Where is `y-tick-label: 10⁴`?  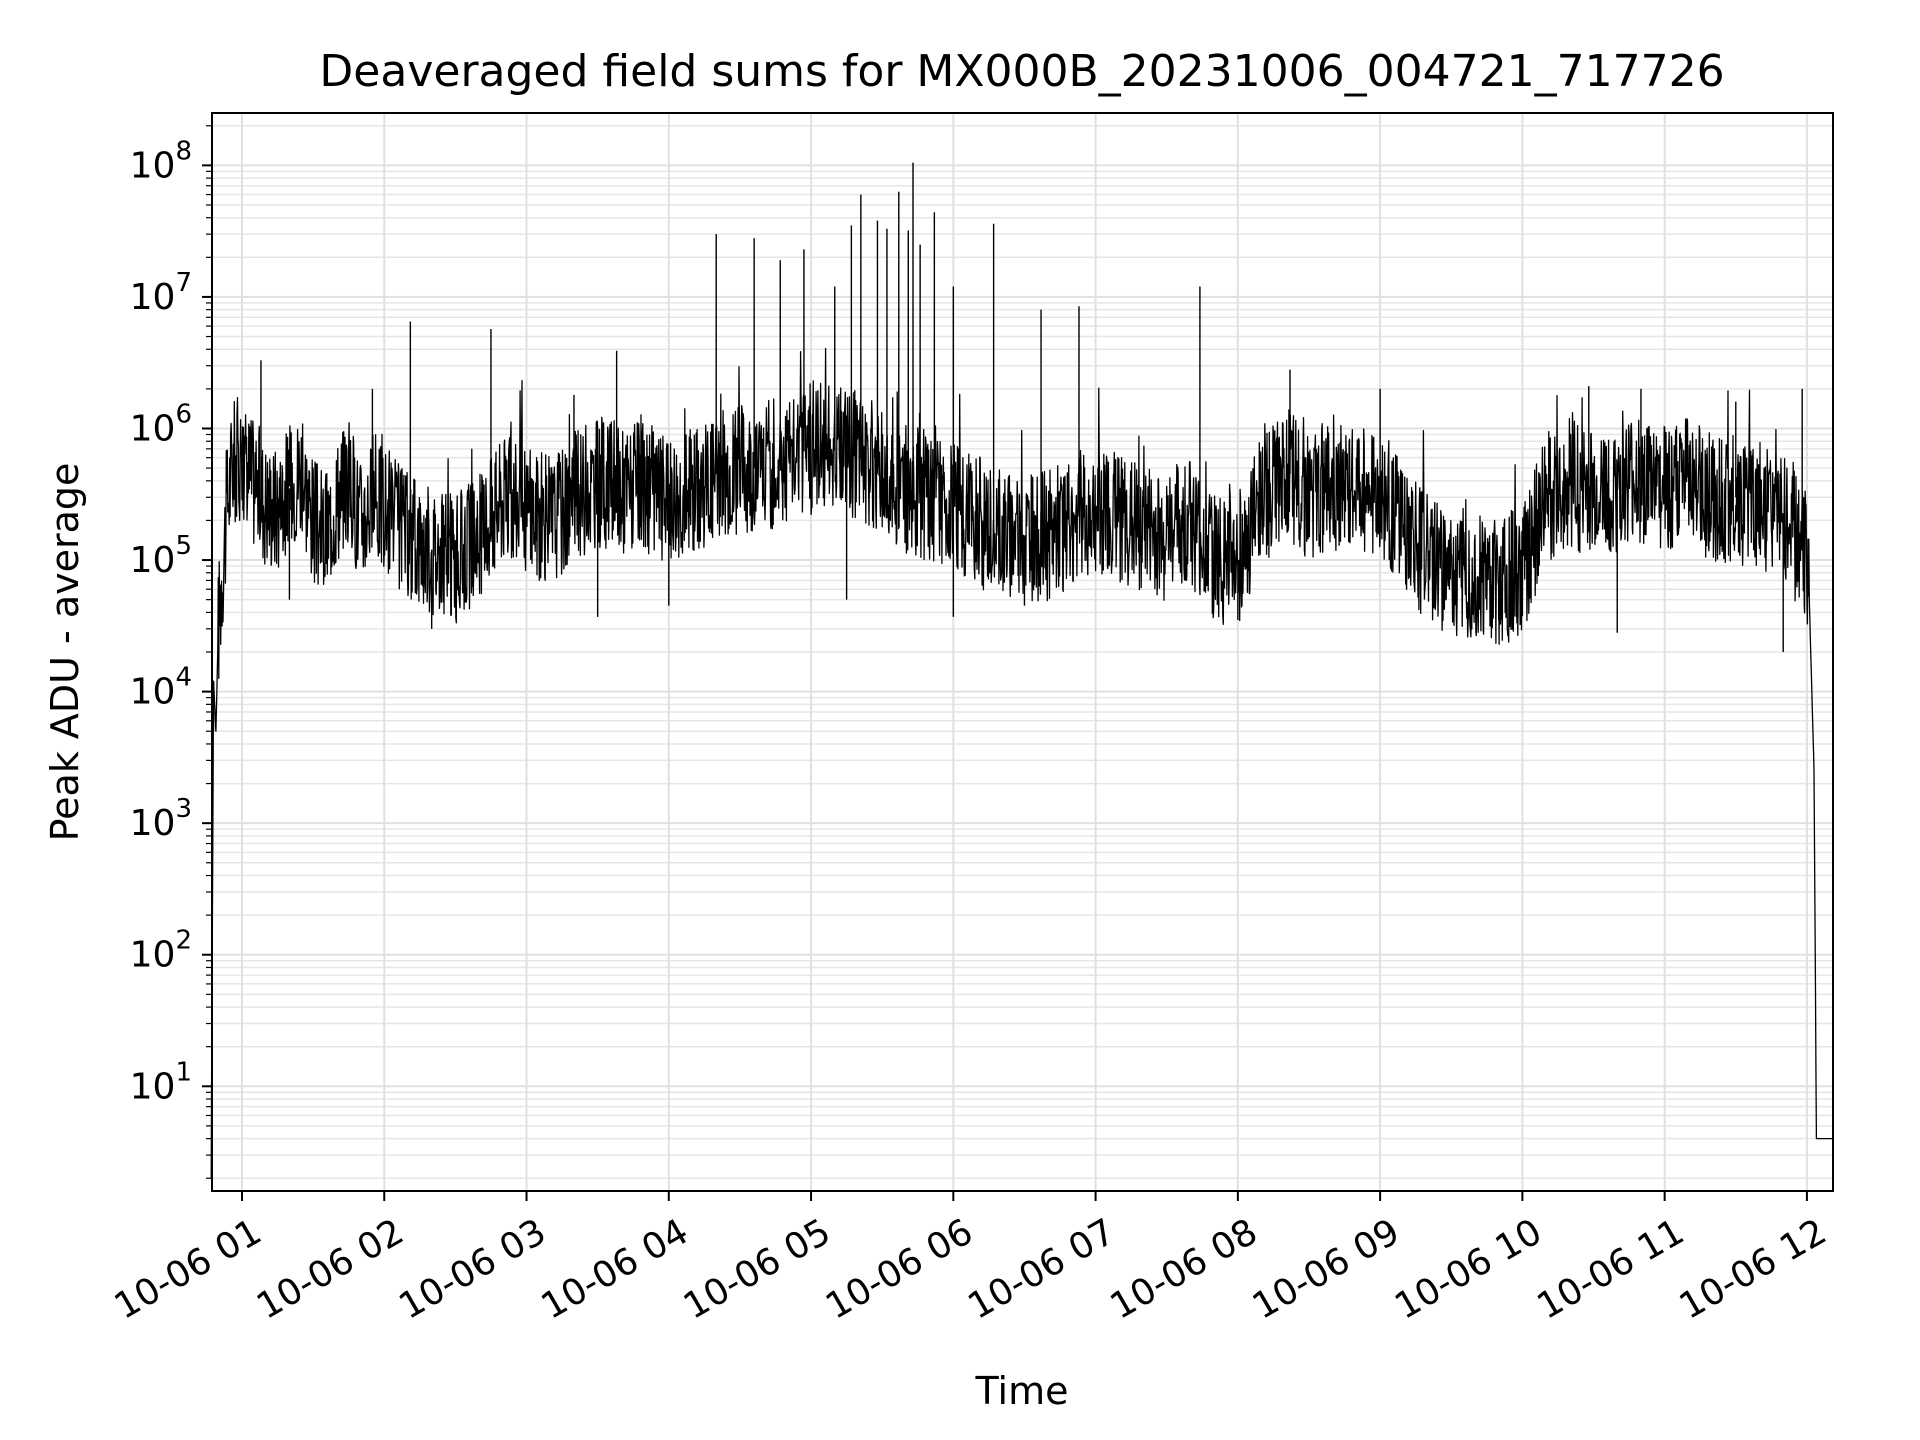
y-tick-label: 10⁴ is located at coordinates (161, 688).